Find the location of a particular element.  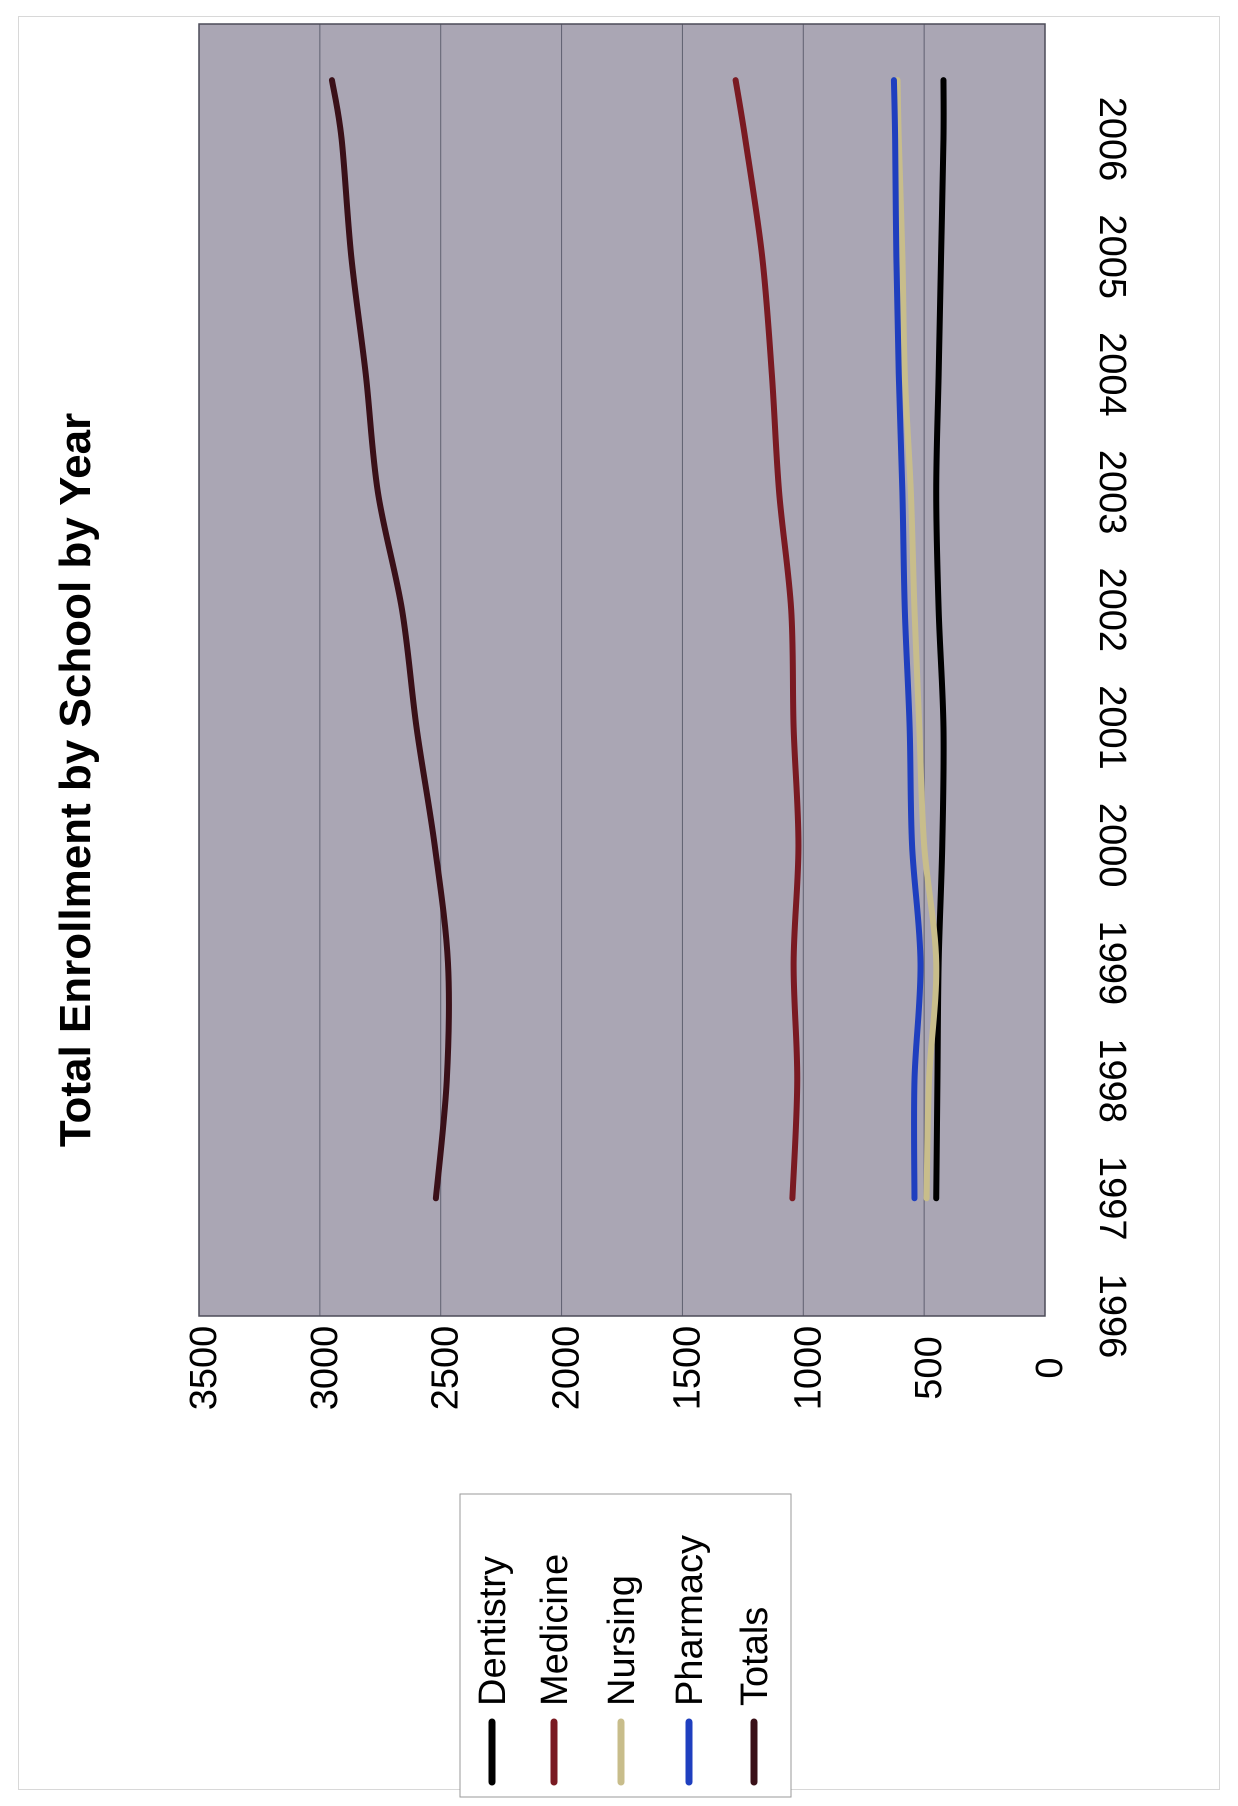

year-tick-label: 2006 is located at coordinates (1112, 139).